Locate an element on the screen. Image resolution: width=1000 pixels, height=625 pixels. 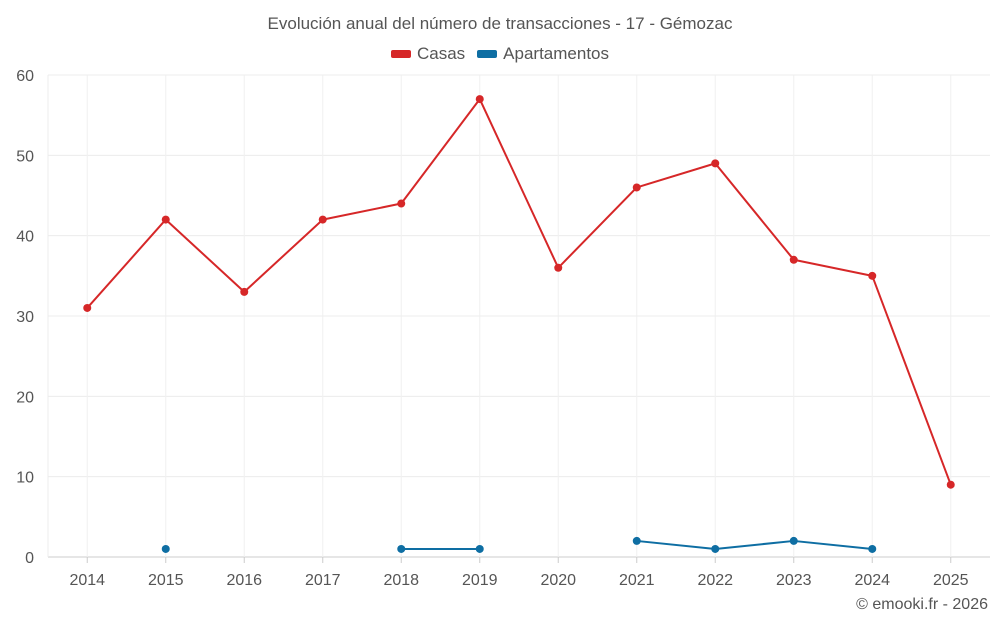
data-point-casas-2024 is located at coordinates (872, 275).